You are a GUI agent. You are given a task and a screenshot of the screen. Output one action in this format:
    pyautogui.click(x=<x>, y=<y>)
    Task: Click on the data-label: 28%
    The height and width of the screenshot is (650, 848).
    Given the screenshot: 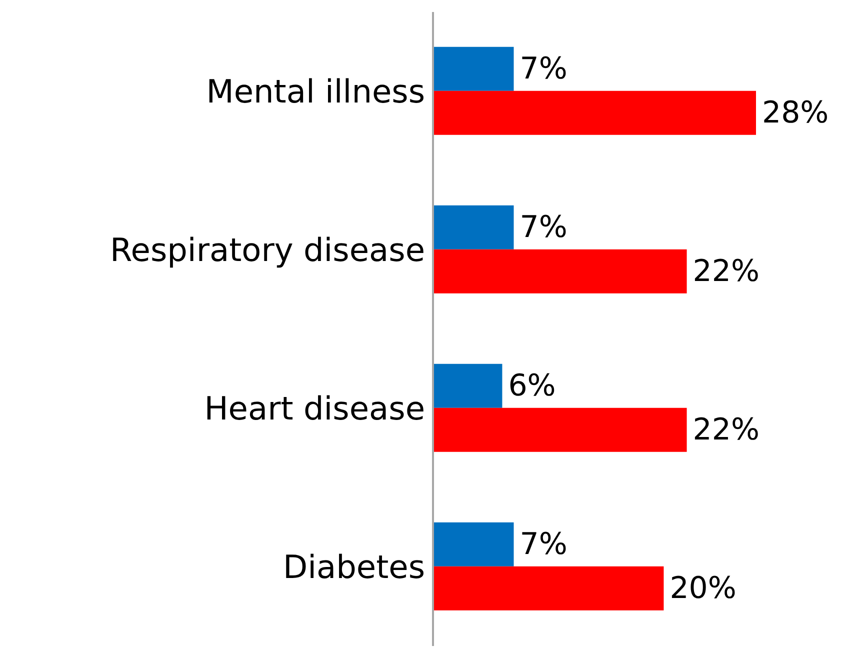 What is the action you would take?
    pyautogui.click(x=795, y=112)
    